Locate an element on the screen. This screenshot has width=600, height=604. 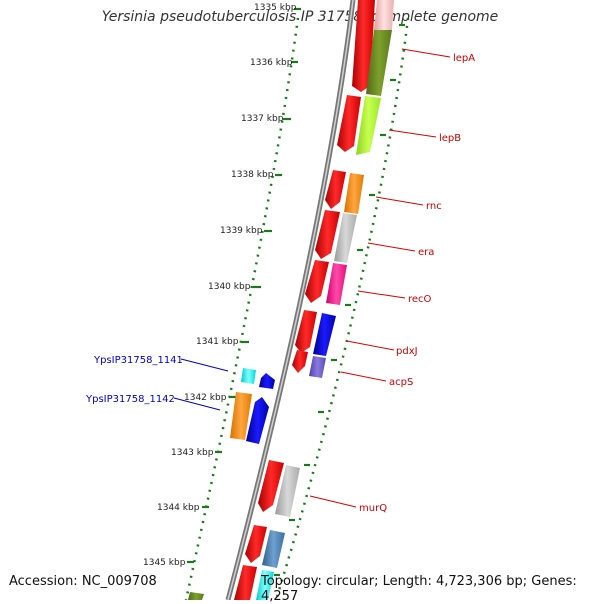
cog-rnc-orange is located at coordinates (354, 193).